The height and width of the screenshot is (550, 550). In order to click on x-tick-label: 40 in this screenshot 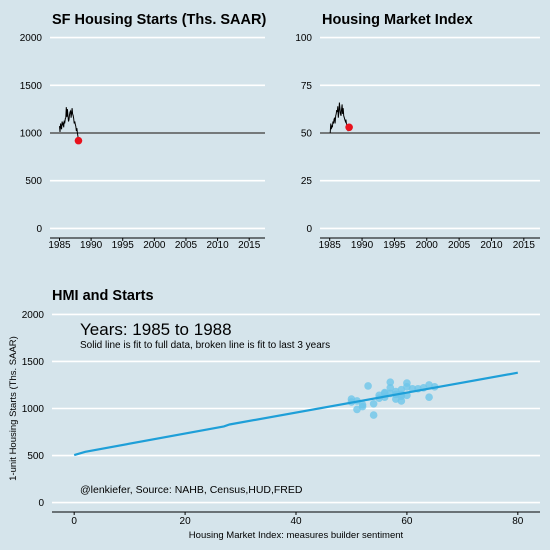, I will do `click(296, 521)`.